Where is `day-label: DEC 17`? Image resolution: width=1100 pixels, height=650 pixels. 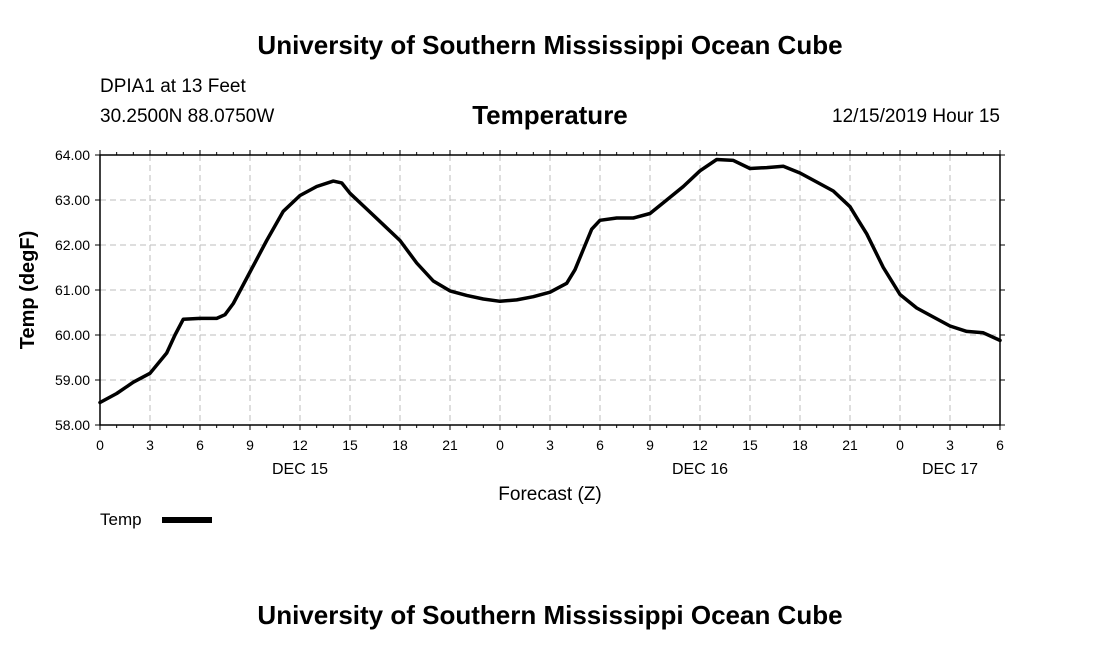
day-label: DEC 17 is located at coordinates (950, 469).